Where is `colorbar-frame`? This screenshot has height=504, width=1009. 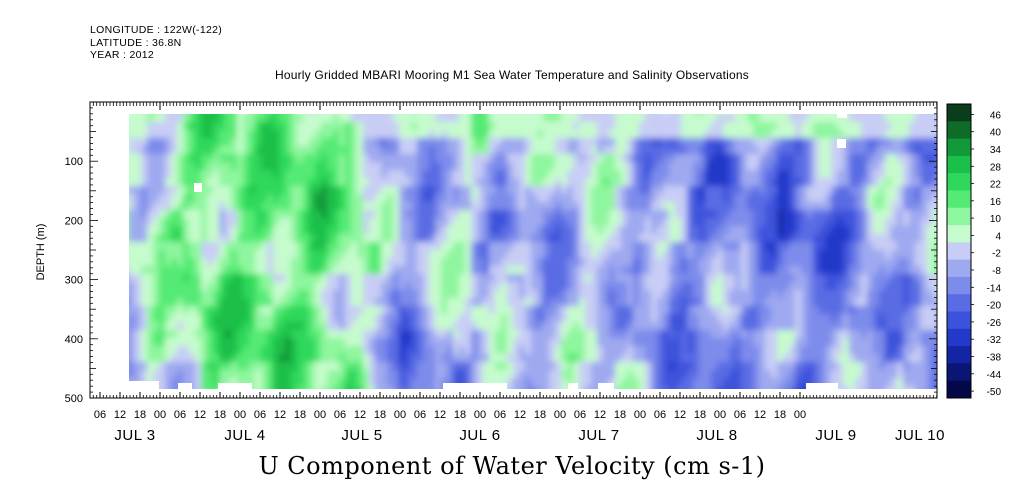
colorbar-frame is located at coordinates (959, 251).